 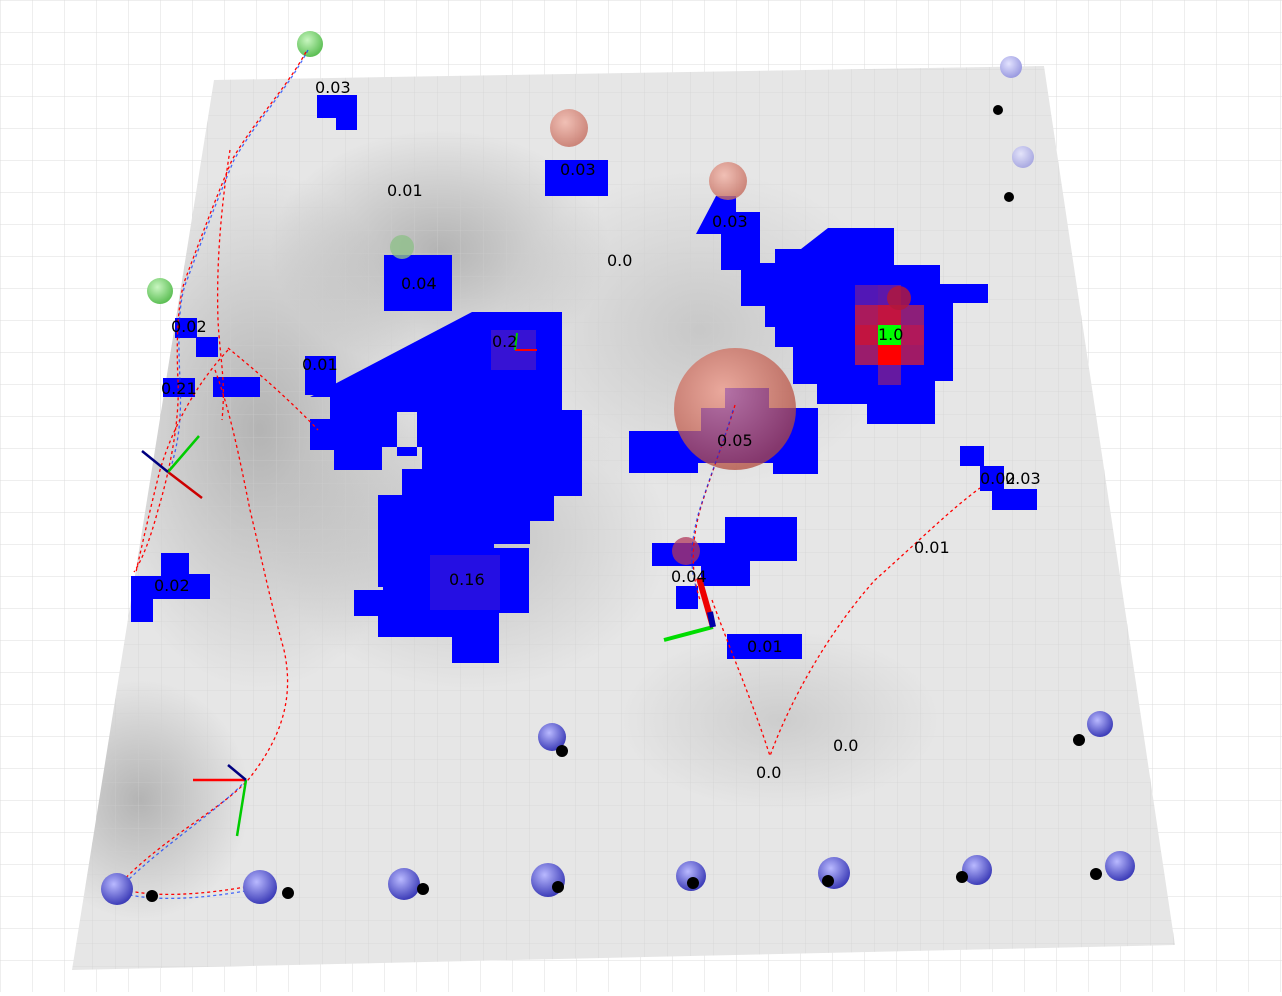 I want to click on target-cell, so click(x=889, y=335).